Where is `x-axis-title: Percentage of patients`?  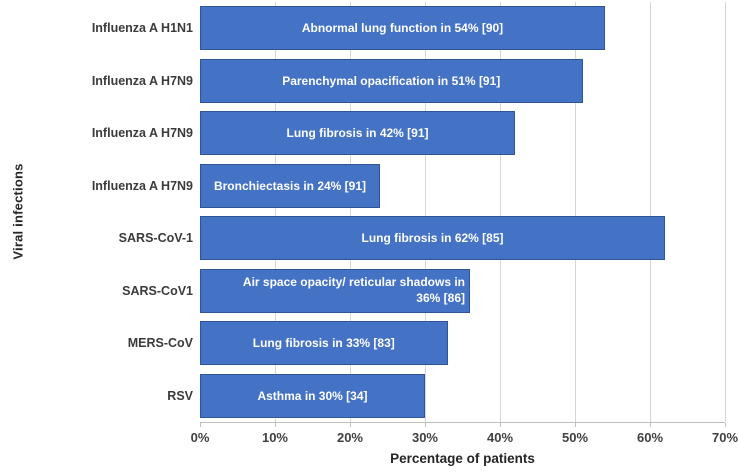
x-axis-title: Percentage of patients is located at coordinates (462, 458).